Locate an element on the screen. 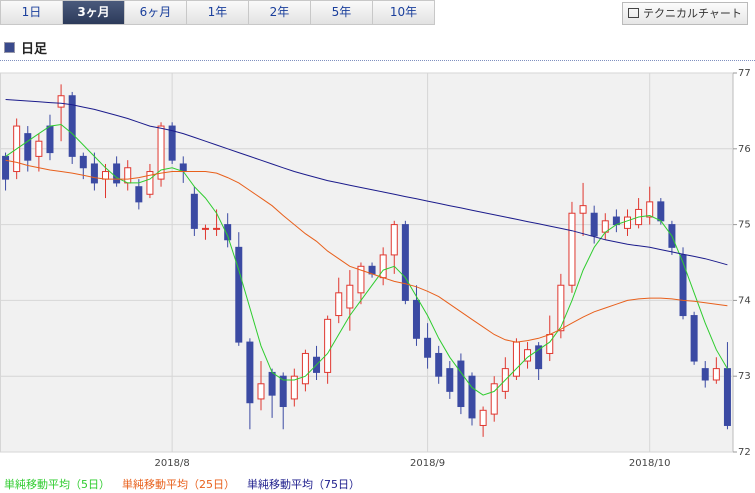  y-tick-label: 75 is located at coordinates (744, 225).